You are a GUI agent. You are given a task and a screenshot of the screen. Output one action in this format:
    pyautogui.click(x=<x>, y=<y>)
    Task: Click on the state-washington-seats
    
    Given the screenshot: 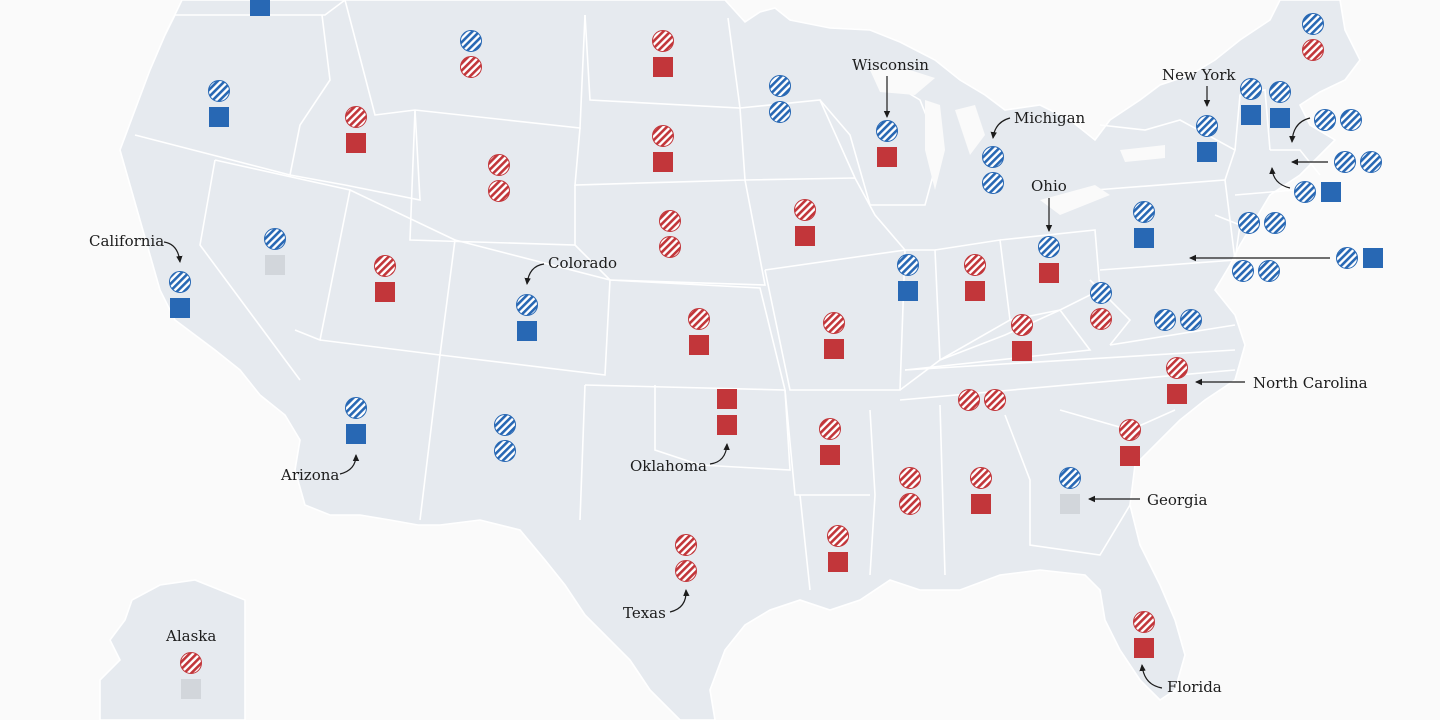 What is the action you would take?
    pyautogui.click(x=260, y=8)
    